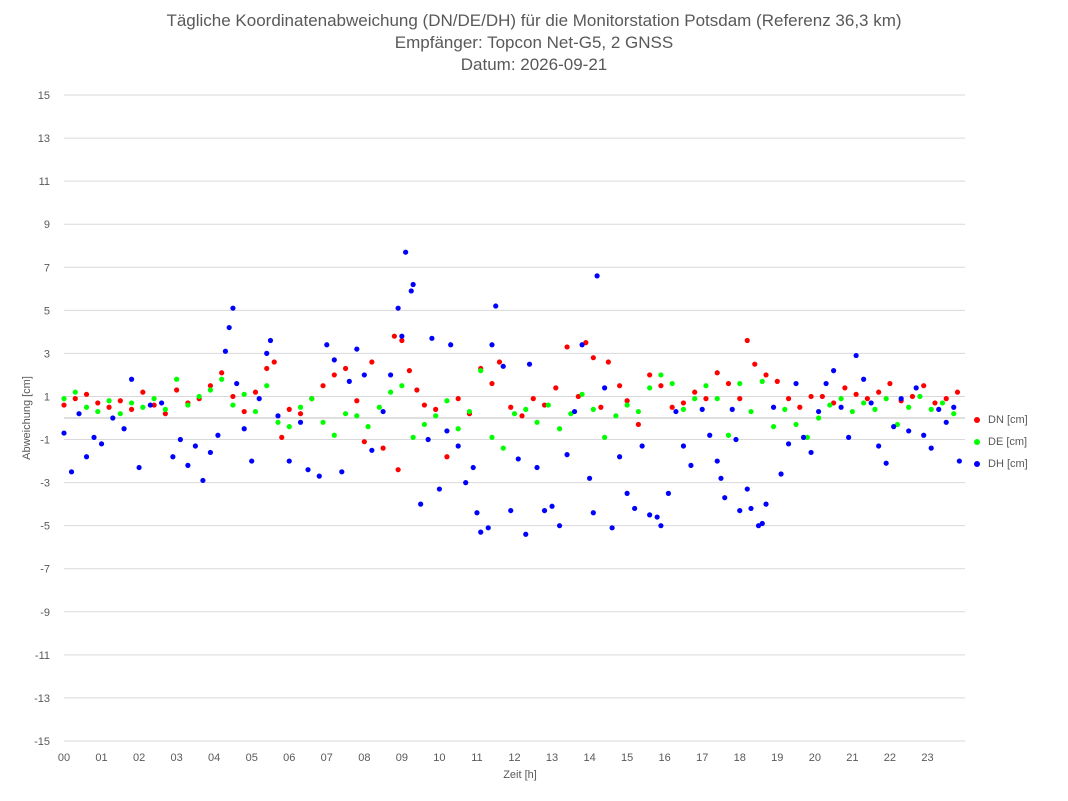 This screenshot has height=801, width=1068. What do you see at coordinates (1001, 442) in the screenshot?
I see `legend: DN [cm] DE [cm] DH [cm]` at bounding box center [1001, 442].